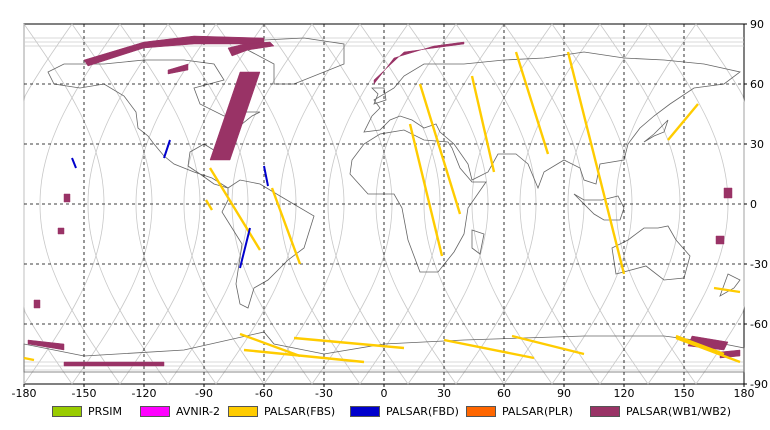 The image size is (770, 430). I want to click on lon-tick-label: 180, so click(744, 393).